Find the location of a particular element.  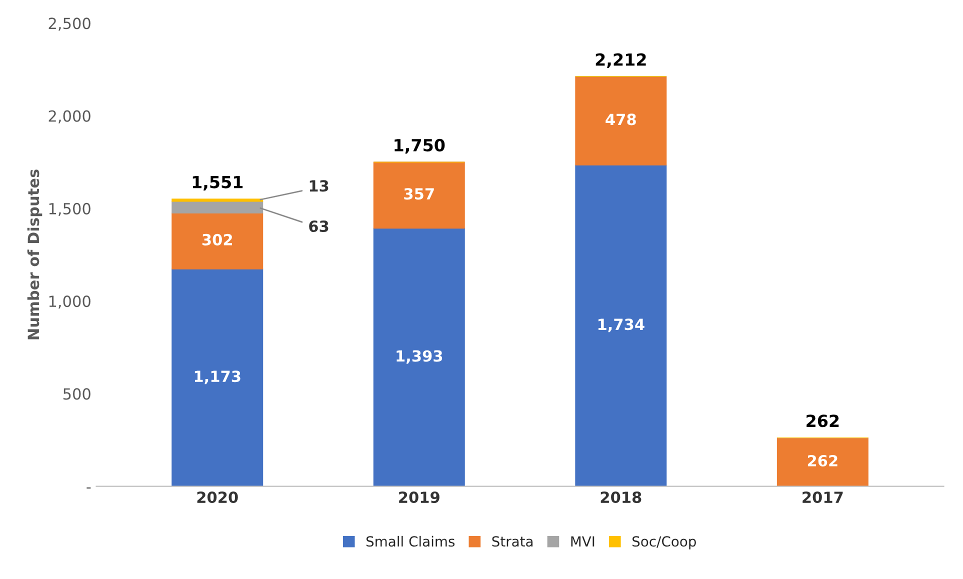

y-tick-label: 500 is located at coordinates (76, 394).